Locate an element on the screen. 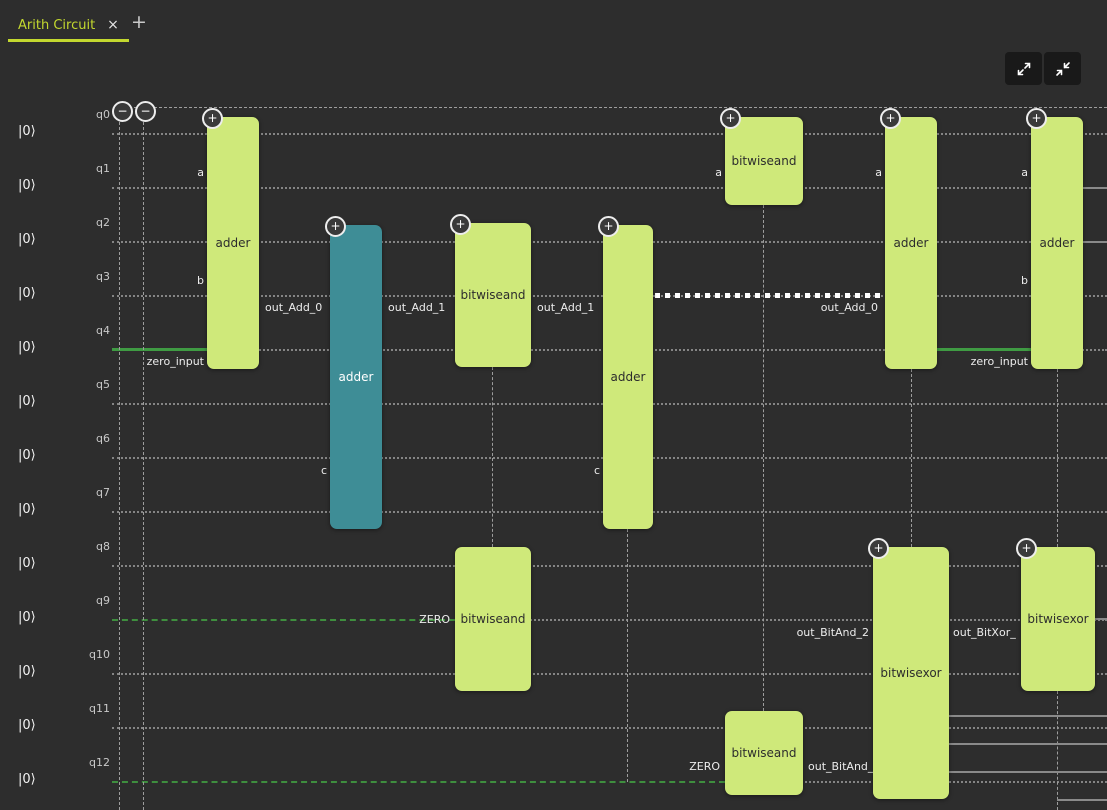  collapse-arrows-icon is located at coordinates (1062, 68).